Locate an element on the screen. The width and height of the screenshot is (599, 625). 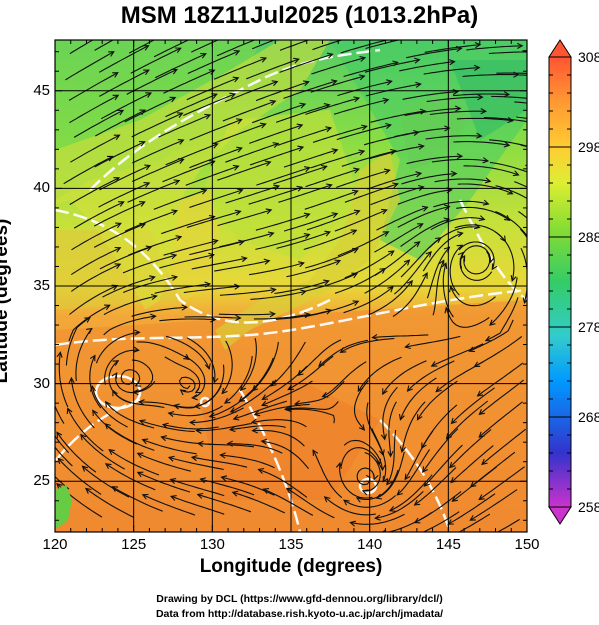
colorbar-max-arrow is located at coordinates (560, 48).